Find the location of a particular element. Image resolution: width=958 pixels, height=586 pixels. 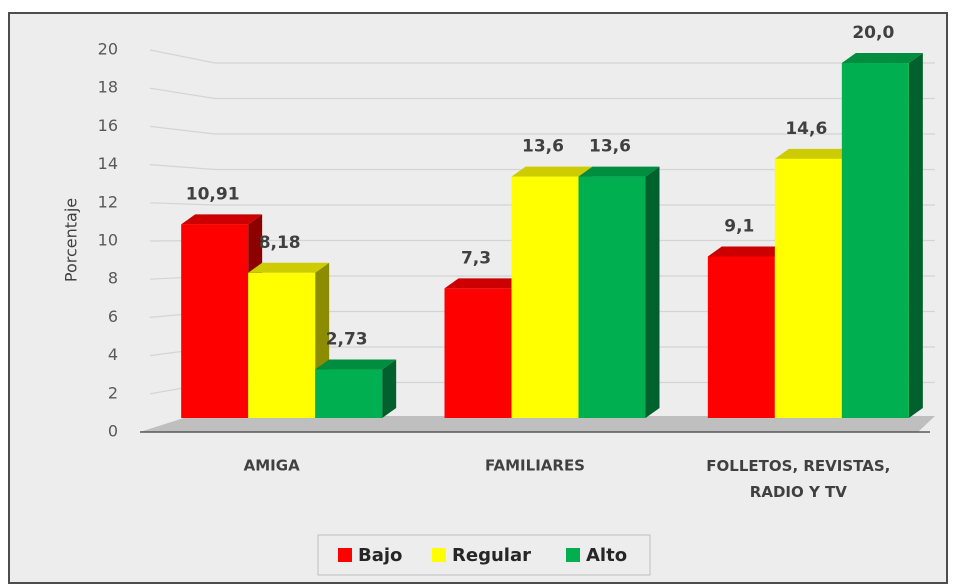

data-label: 14,6 is located at coordinates (806, 129).